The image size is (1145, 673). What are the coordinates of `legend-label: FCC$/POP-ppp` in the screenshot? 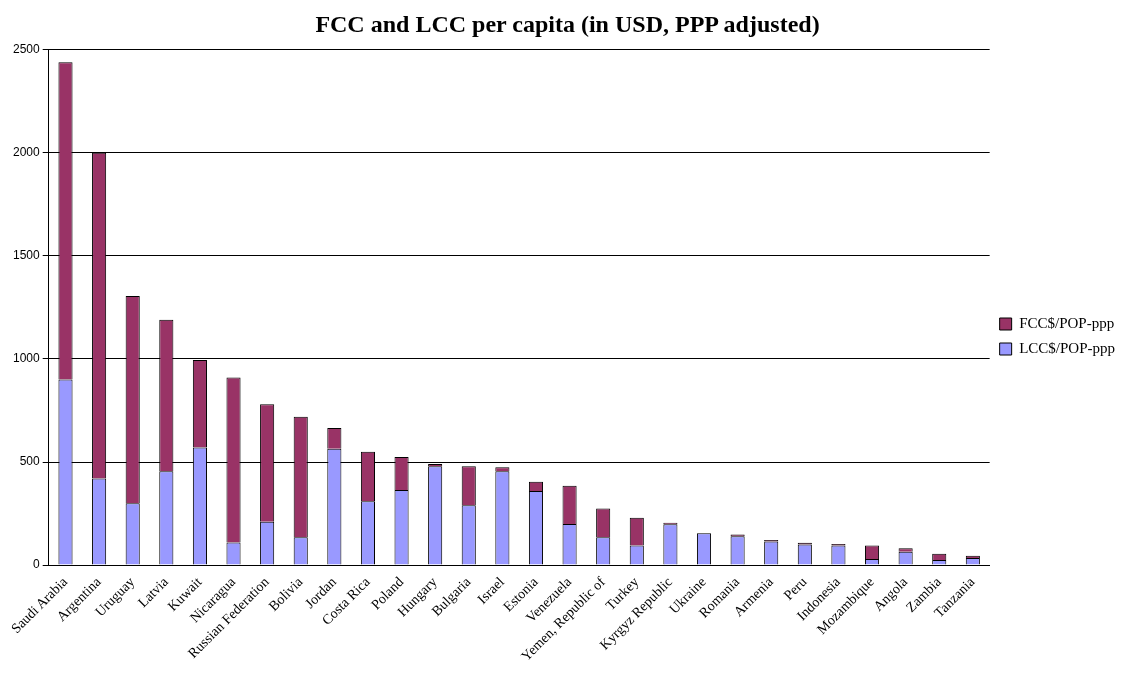 It's located at (1067, 322).